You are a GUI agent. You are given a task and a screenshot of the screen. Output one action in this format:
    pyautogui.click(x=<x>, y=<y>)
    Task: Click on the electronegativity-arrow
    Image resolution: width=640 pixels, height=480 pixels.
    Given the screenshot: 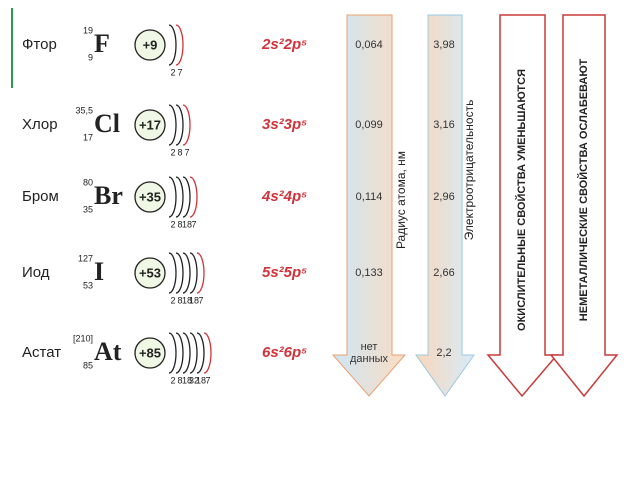 What is the action you would take?
    pyautogui.click(x=445, y=205)
    